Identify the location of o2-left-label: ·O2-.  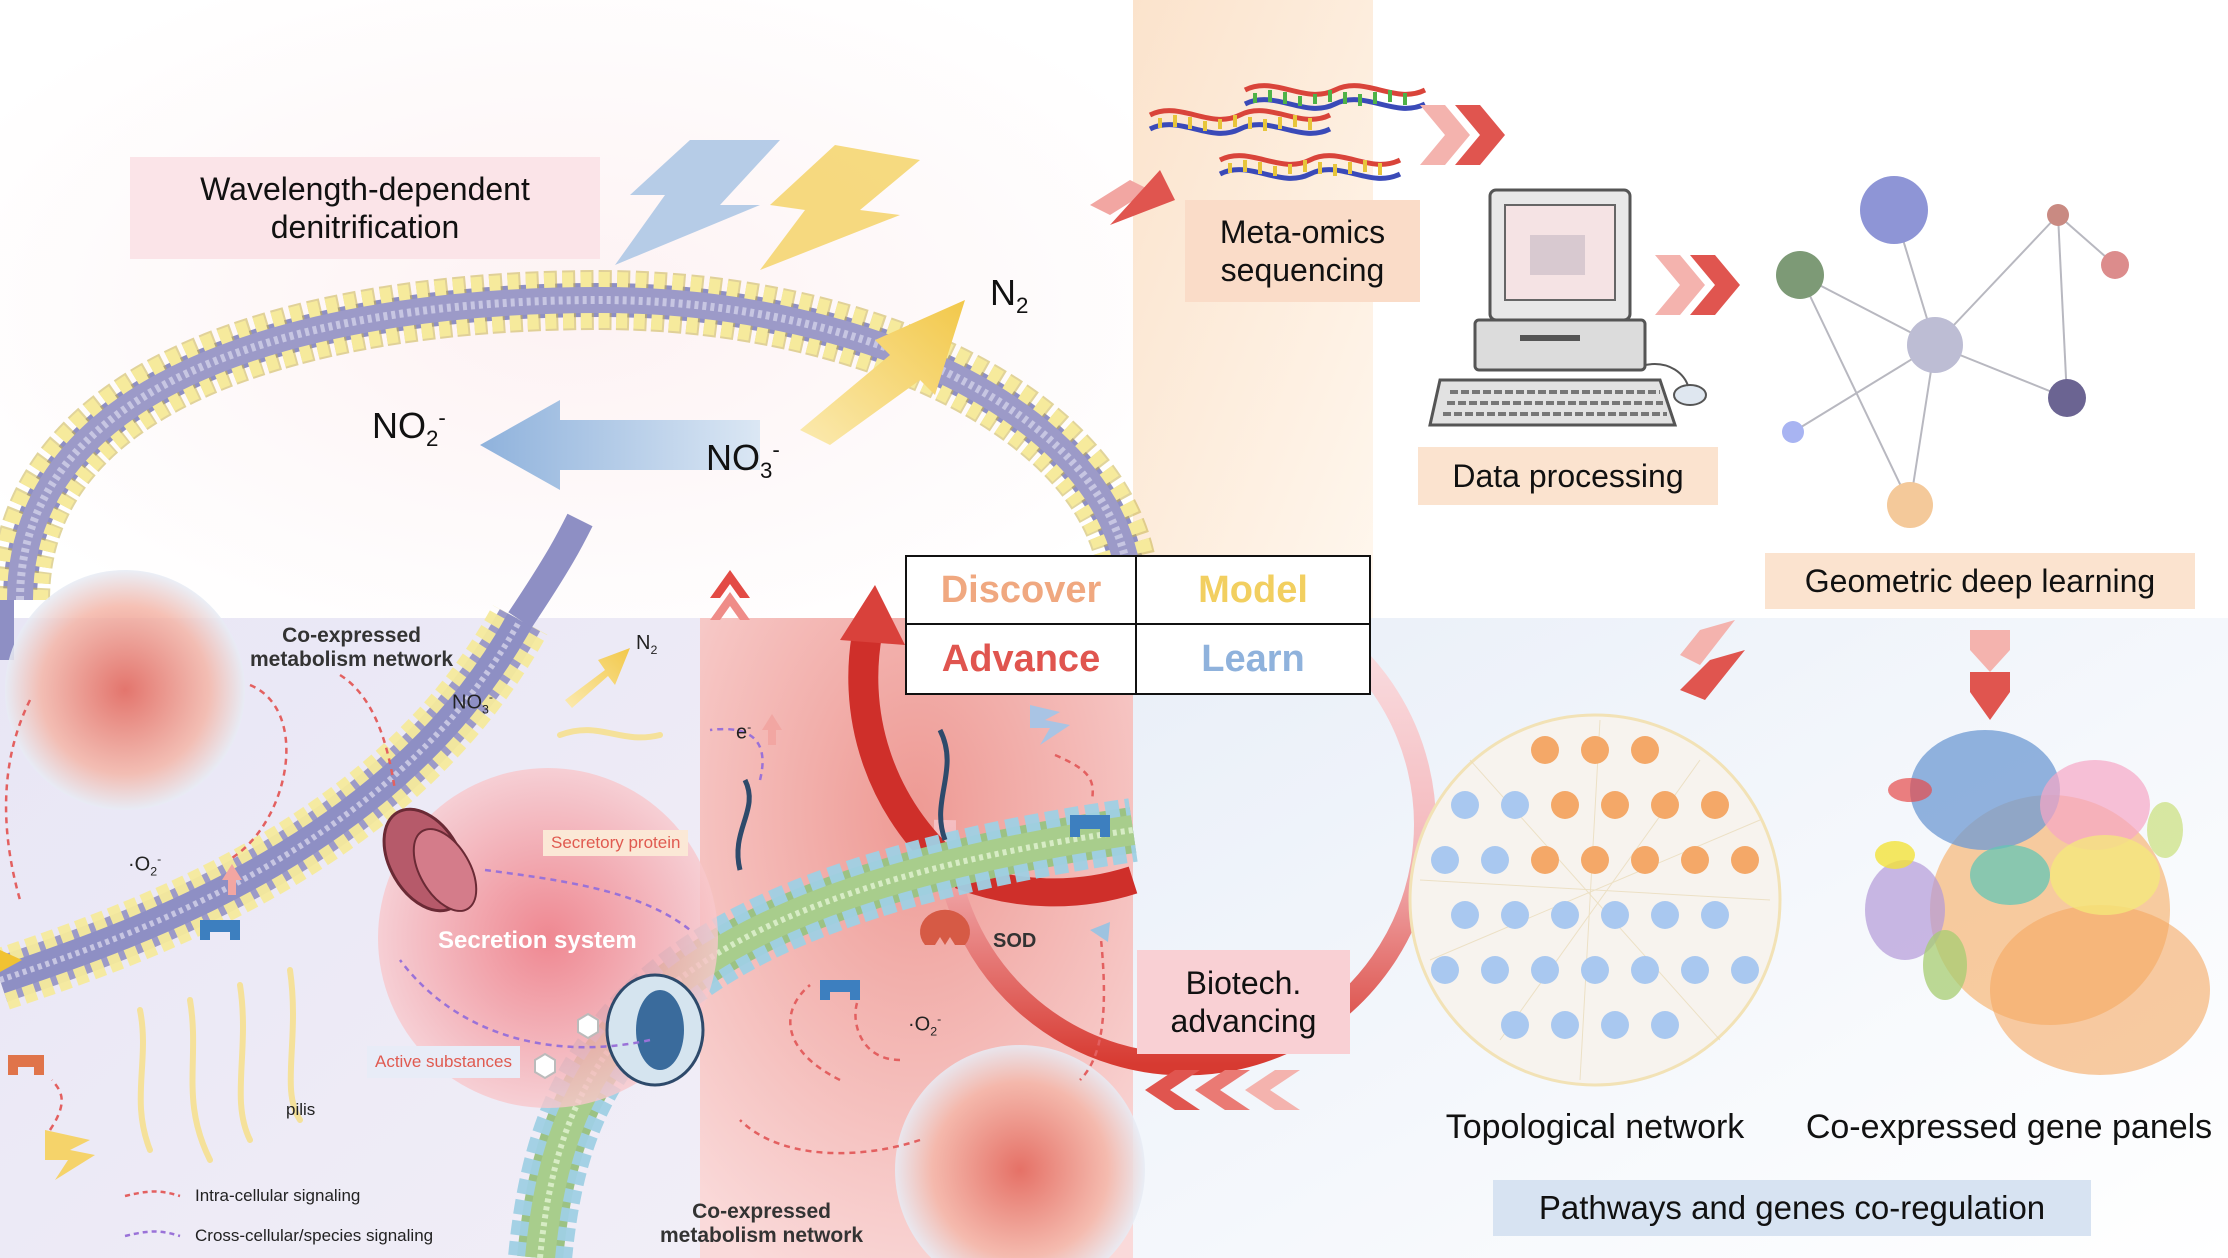
(145, 865).